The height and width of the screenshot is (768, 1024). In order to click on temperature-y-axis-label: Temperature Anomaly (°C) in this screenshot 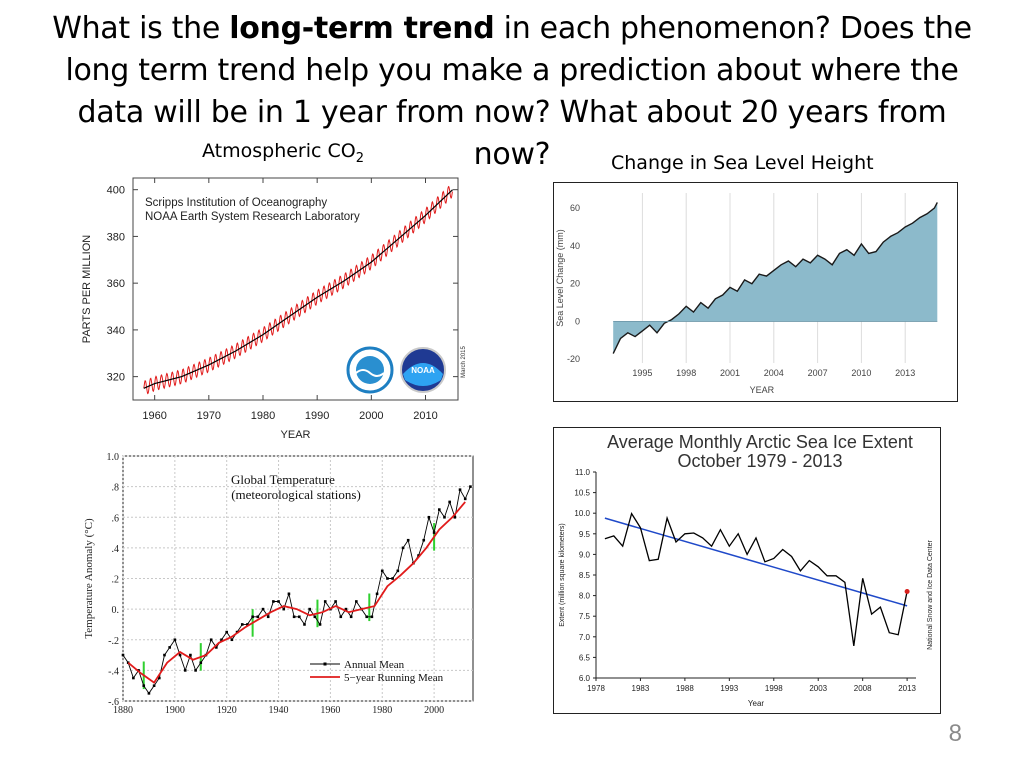, I will do `click(89, 578)`.